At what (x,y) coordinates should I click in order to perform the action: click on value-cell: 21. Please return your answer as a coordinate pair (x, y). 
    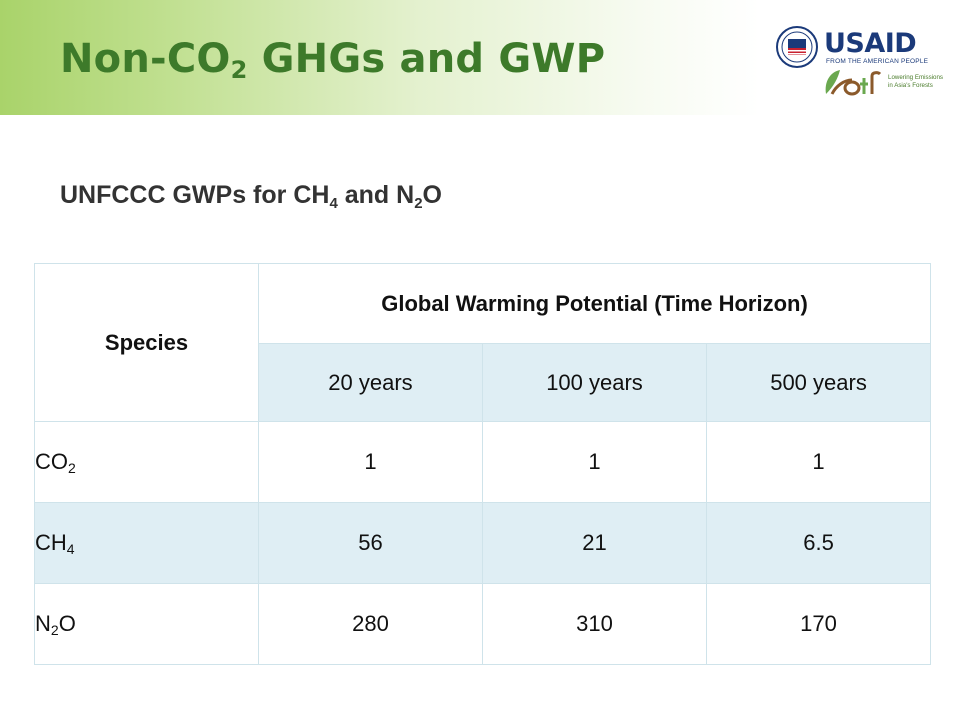
    Looking at the image, I should click on (594, 543).